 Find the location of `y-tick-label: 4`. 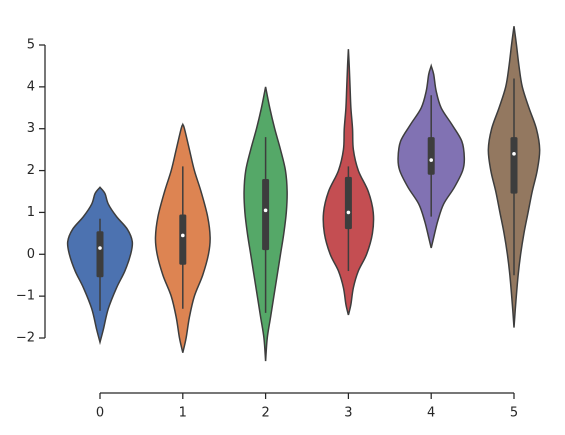

y-tick-label: 4 is located at coordinates (31, 86).